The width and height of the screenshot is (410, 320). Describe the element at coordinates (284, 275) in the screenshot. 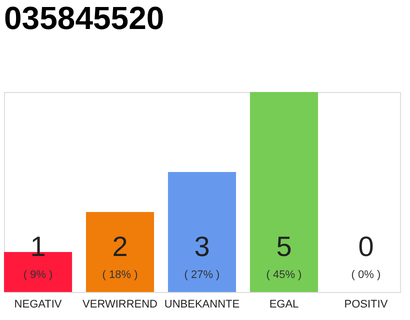

I see `annotation: ( 45% )` at that location.